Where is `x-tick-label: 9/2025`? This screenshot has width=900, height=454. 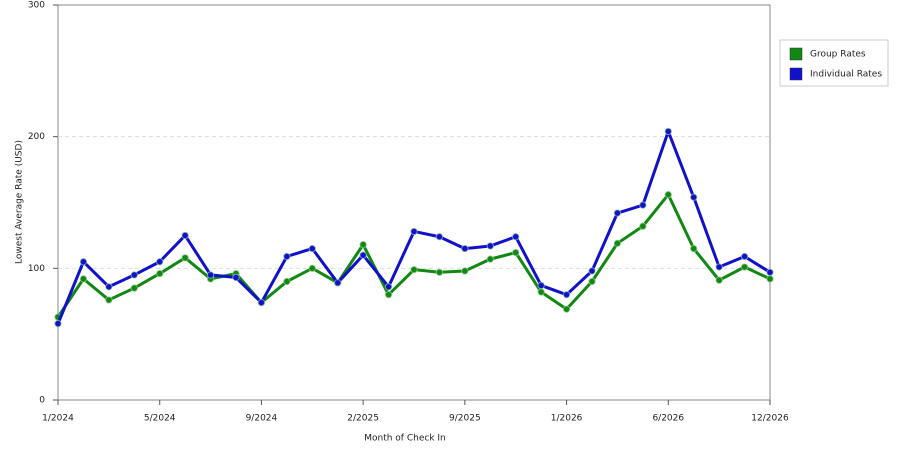
x-tick-label: 9/2025 is located at coordinates (465, 419).